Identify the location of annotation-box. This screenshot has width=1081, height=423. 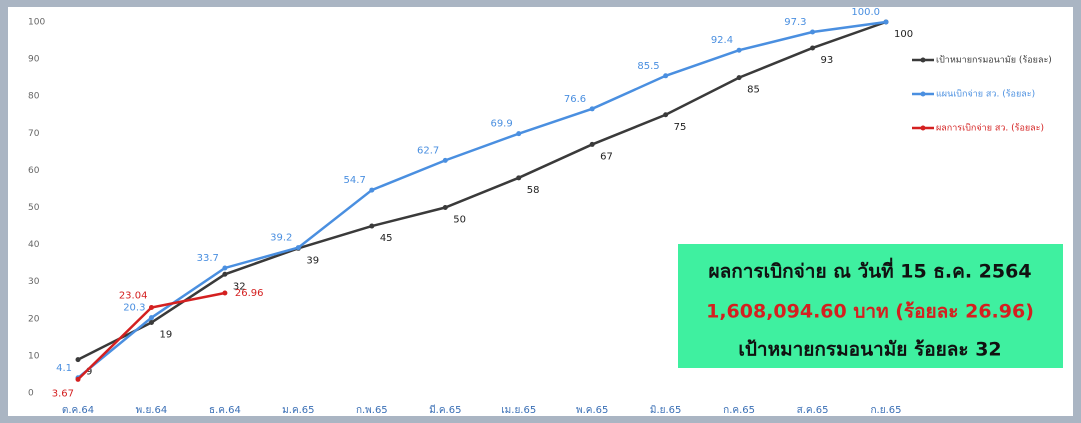
(870, 306).